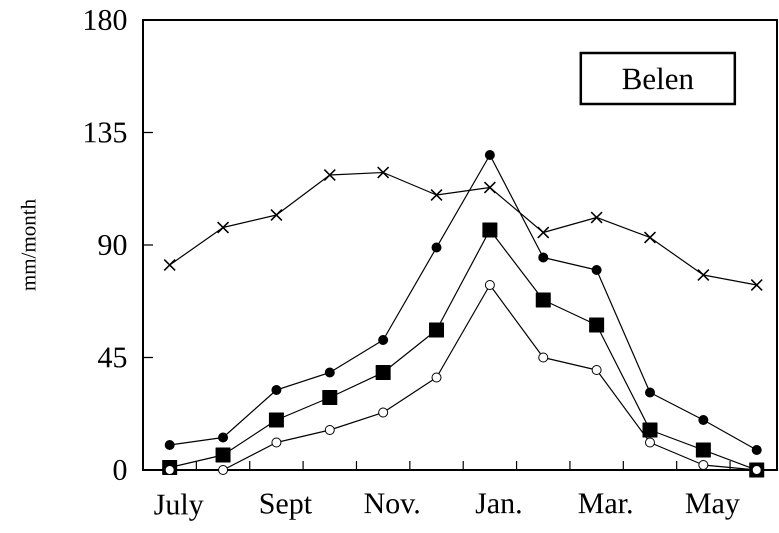  Describe the element at coordinates (28, 245) in the screenshot. I see `y-axis-title: mm/month` at that location.